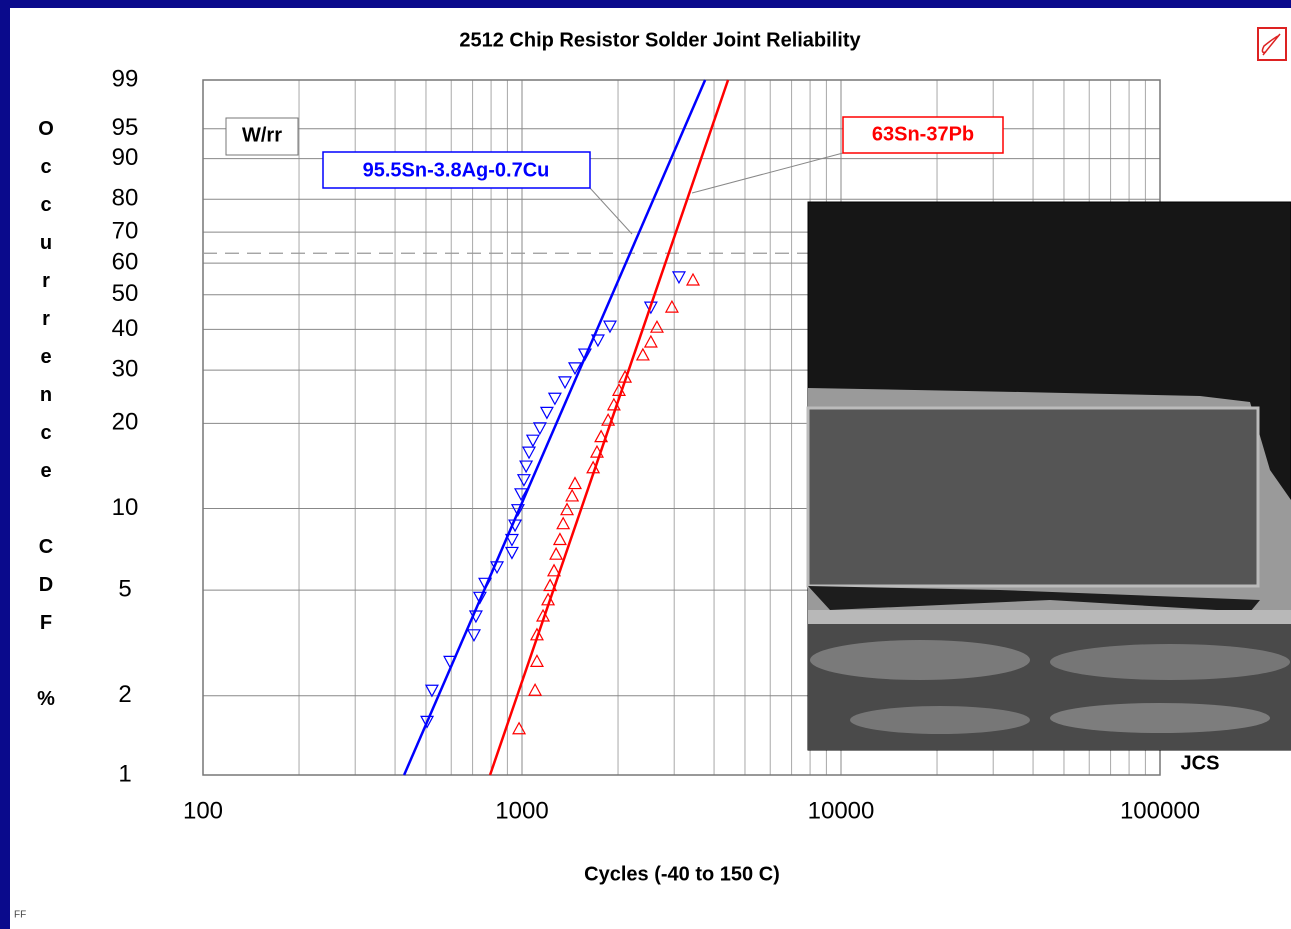 This screenshot has width=1291, height=929. I want to click on photo-gap, so click(1034, 599).